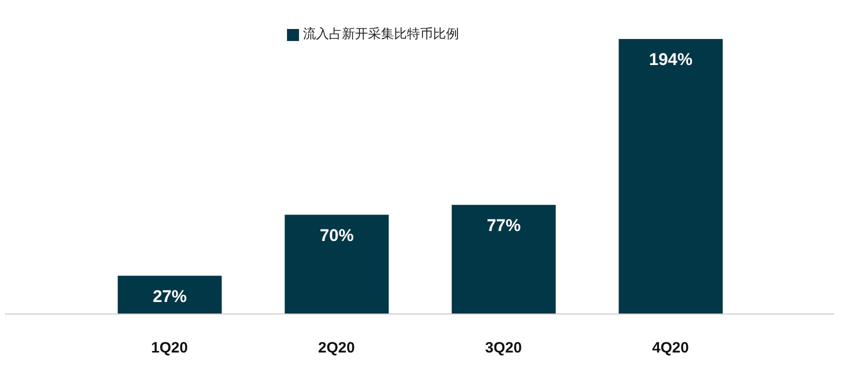  Describe the element at coordinates (670, 60) in the screenshot. I see `data-label: 194%` at that location.